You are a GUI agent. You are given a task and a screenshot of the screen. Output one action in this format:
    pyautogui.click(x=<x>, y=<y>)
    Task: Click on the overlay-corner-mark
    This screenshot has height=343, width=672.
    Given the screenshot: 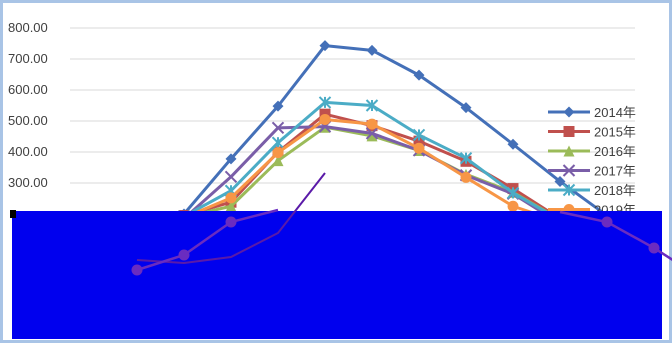 What is the action you would take?
    pyautogui.click(x=13, y=214)
    